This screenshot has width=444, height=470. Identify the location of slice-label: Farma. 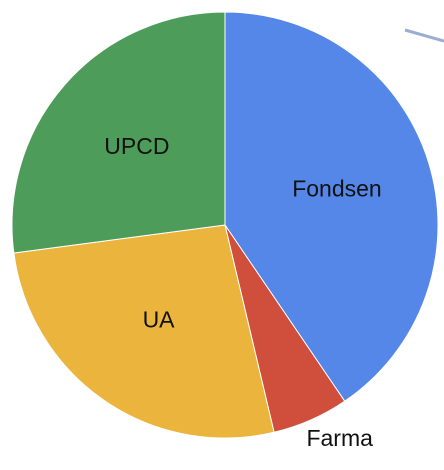
(339, 438).